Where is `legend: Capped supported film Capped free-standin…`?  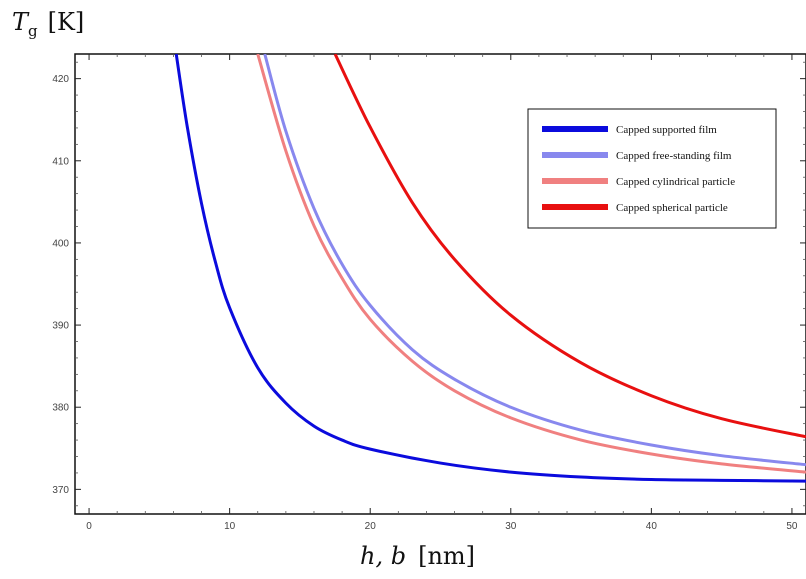 legend: Capped supported film Capped free-standin… is located at coordinates (652, 168).